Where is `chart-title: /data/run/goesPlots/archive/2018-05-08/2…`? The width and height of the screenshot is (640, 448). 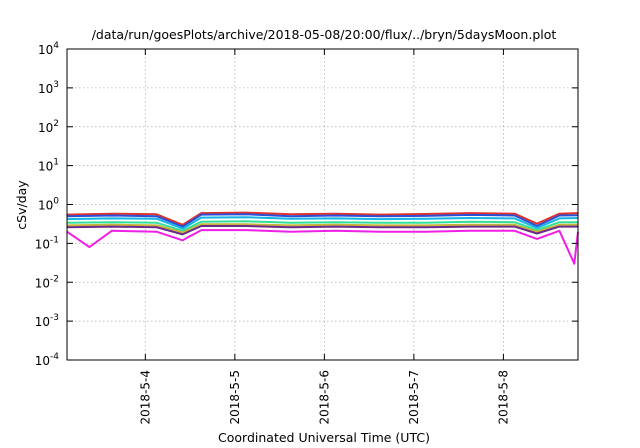 chart-title: /data/run/goesPlots/archive/2018-05-08/2… is located at coordinates (324, 34).